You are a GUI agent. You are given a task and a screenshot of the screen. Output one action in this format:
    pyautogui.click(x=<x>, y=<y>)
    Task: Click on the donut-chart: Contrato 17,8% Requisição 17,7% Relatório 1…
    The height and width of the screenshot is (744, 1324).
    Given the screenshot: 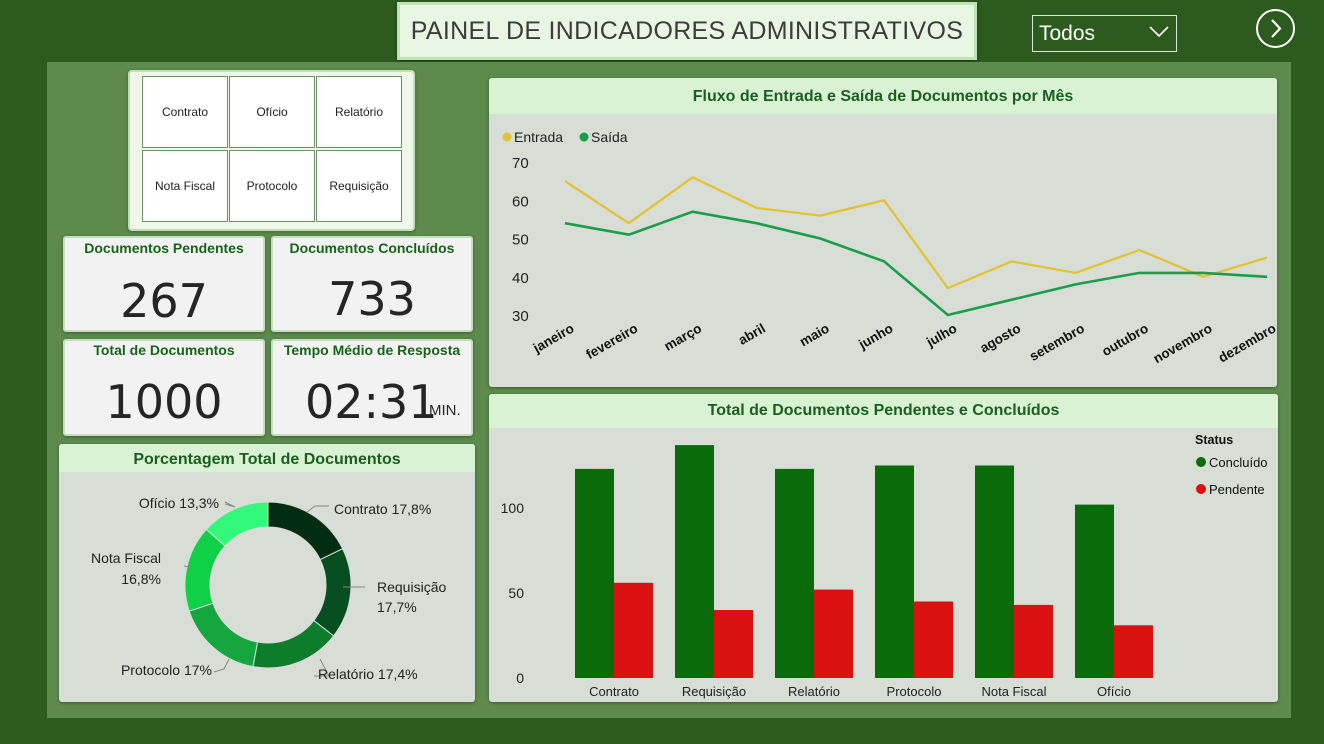 What is the action you would take?
    pyautogui.click(x=269, y=588)
    